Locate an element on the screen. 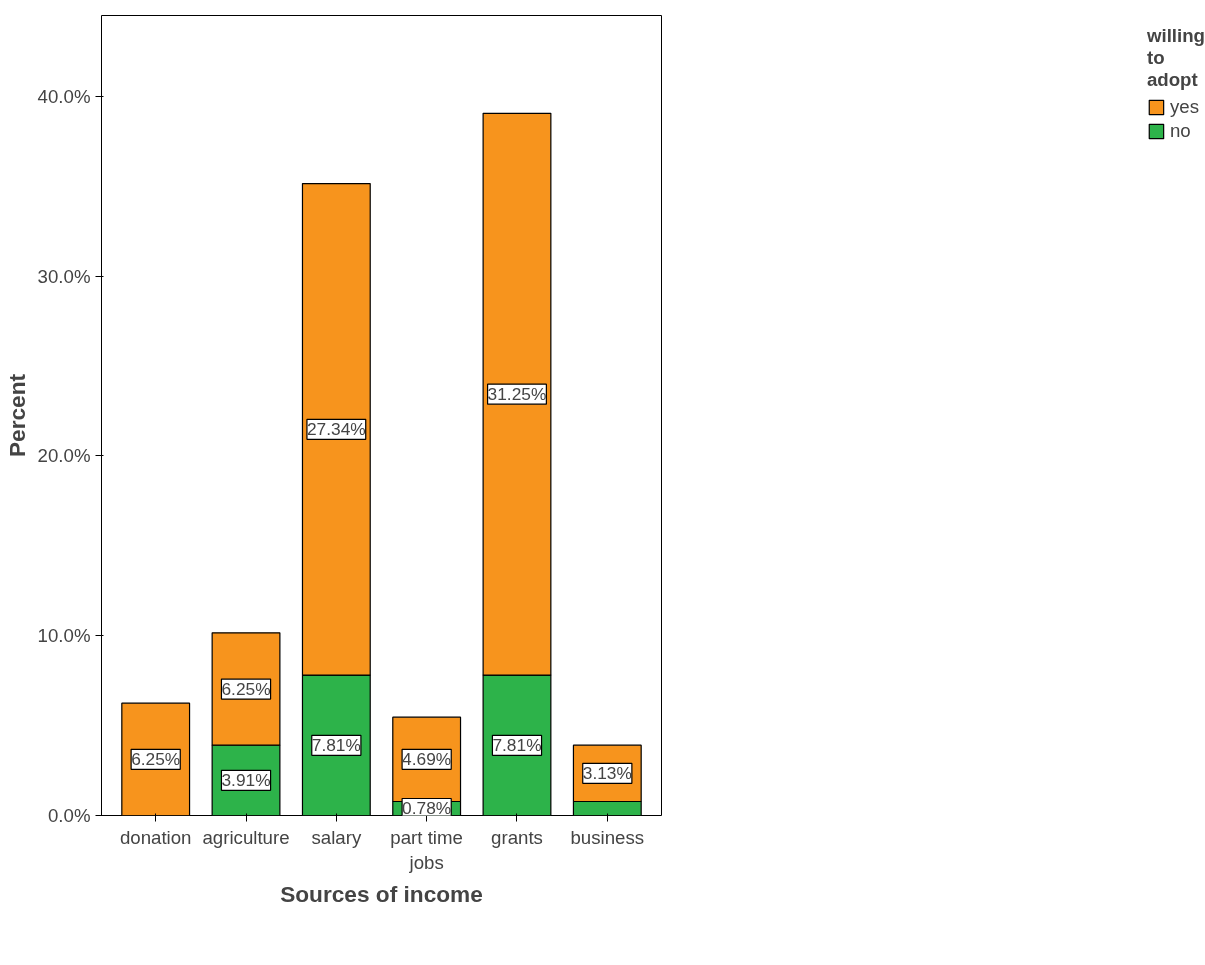 The width and height of the screenshot is (1205, 965). x-tick-label: donation is located at coordinates (155, 837).